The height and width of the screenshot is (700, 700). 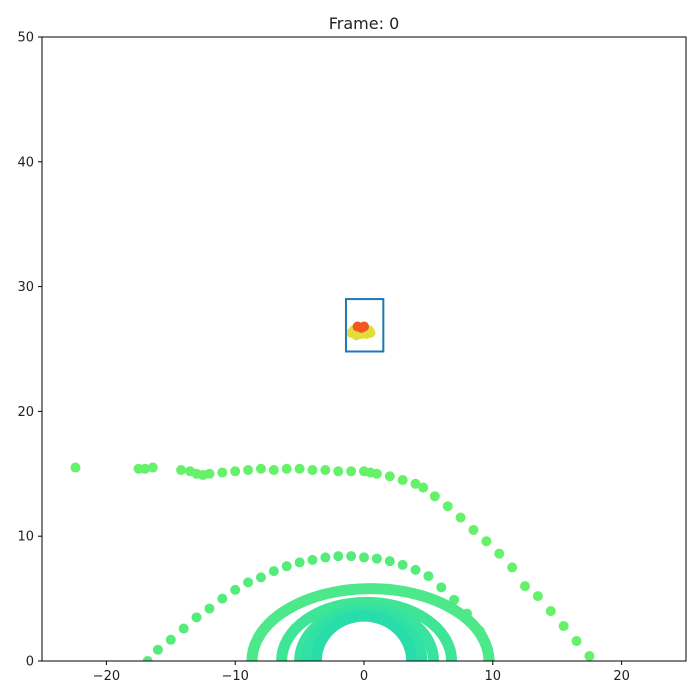 What do you see at coordinates (29, 350) in the screenshot?
I see `y-axis-ticks: 0 10 20 30 40 50` at bounding box center [29, 350].